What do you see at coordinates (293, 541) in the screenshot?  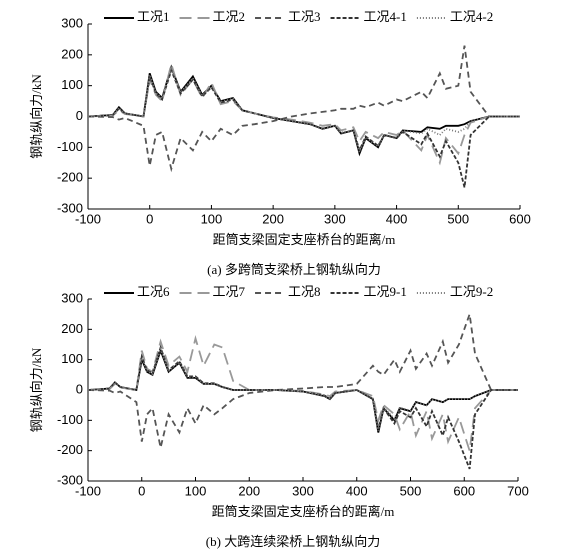 I see `caption: (b) 大跨连续梁桥上钢轨纵向力` at bounding box center [293, 541].